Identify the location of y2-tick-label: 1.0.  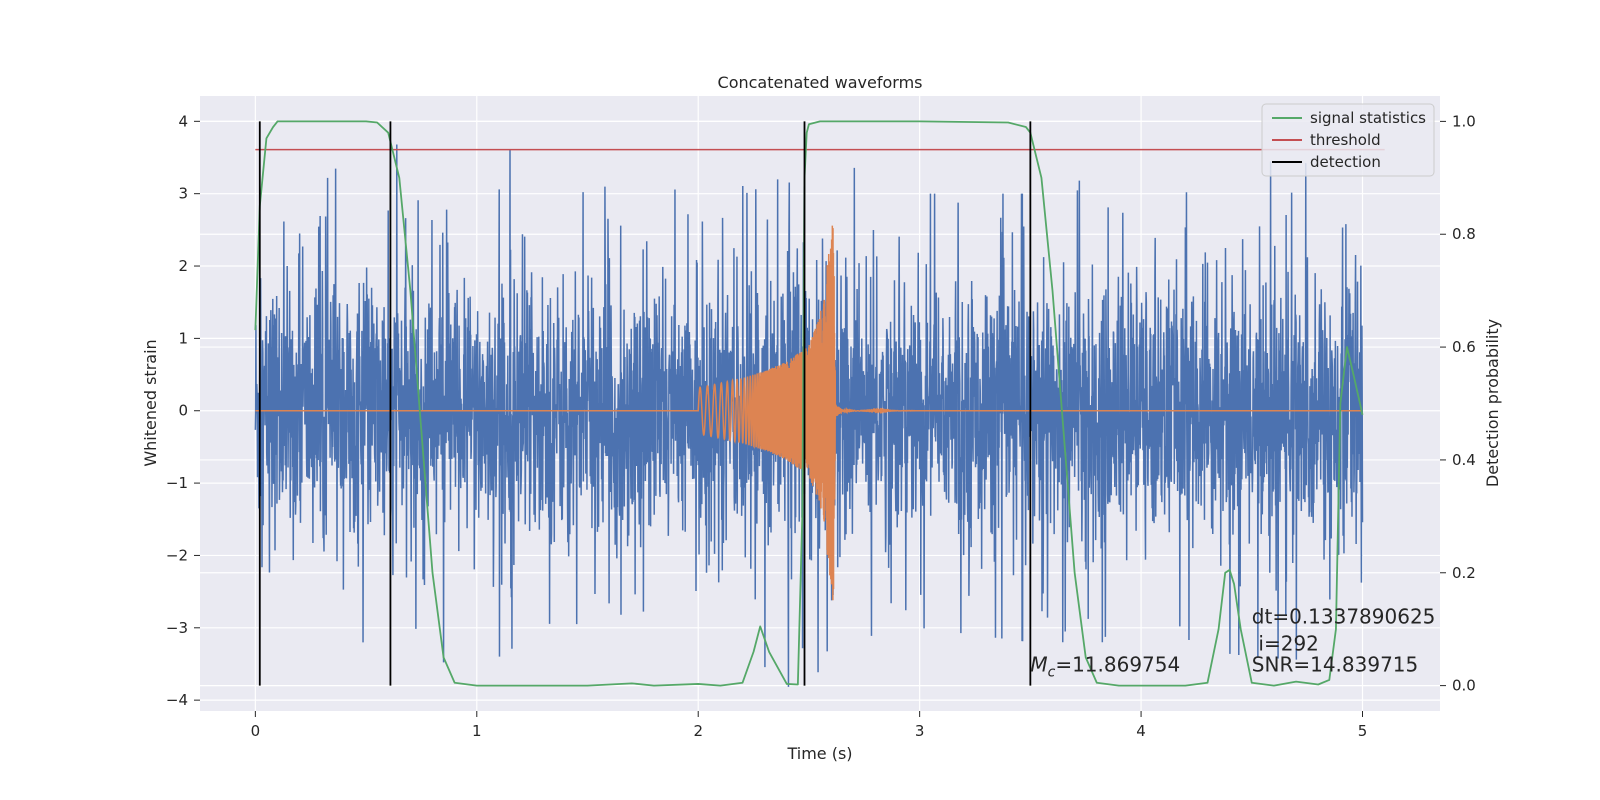
(1464, 121).